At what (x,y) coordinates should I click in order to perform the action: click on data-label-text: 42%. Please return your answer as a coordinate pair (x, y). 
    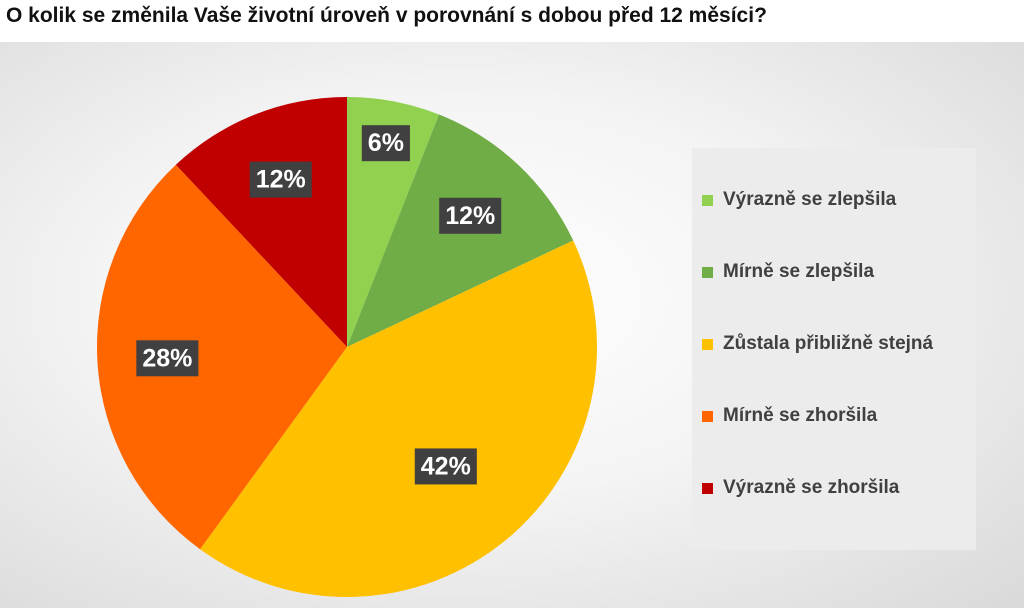
    Looking at the image, I should click on (446, 466).